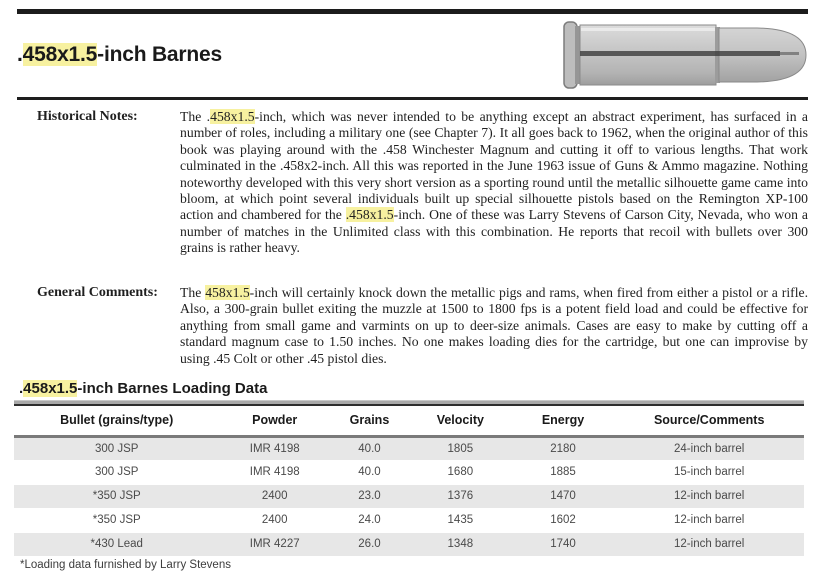 The width and height of the screenshot is (818, 581). I want to click on shadow-line, so click(680, 53).